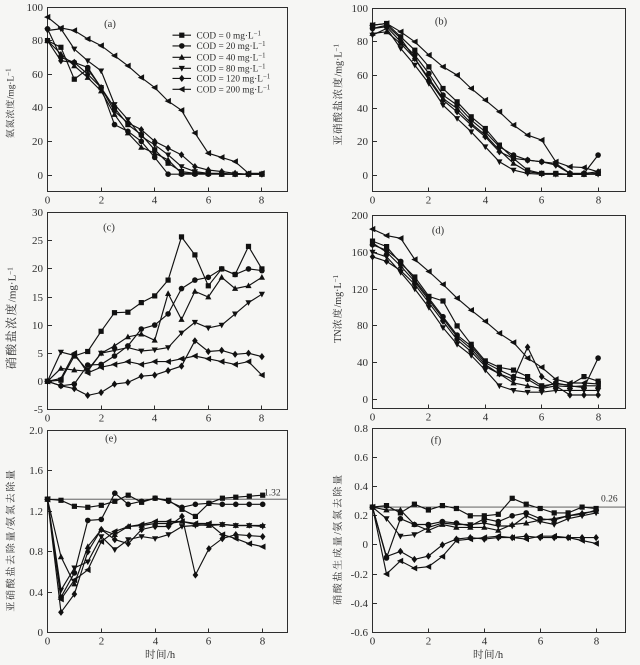 The image size is (640, 665). I want to click on svg-text: 2.0, so click(36, 431).